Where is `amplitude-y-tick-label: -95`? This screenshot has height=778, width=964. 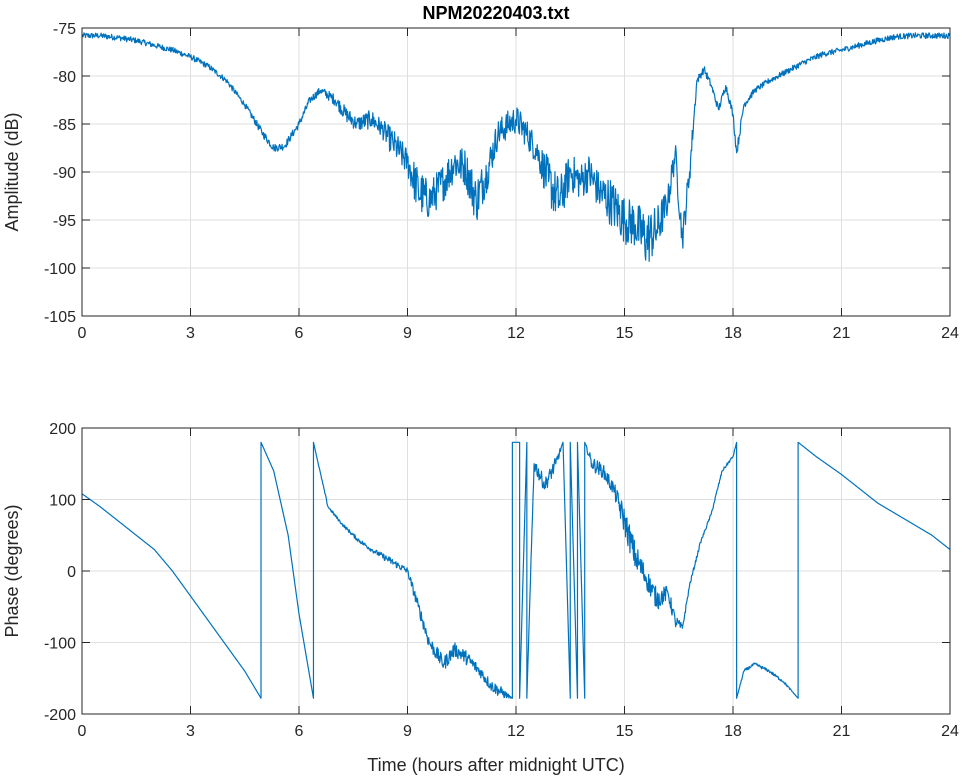 amplitude-y-tick-label: -95 is located at coordinates (64, 221).